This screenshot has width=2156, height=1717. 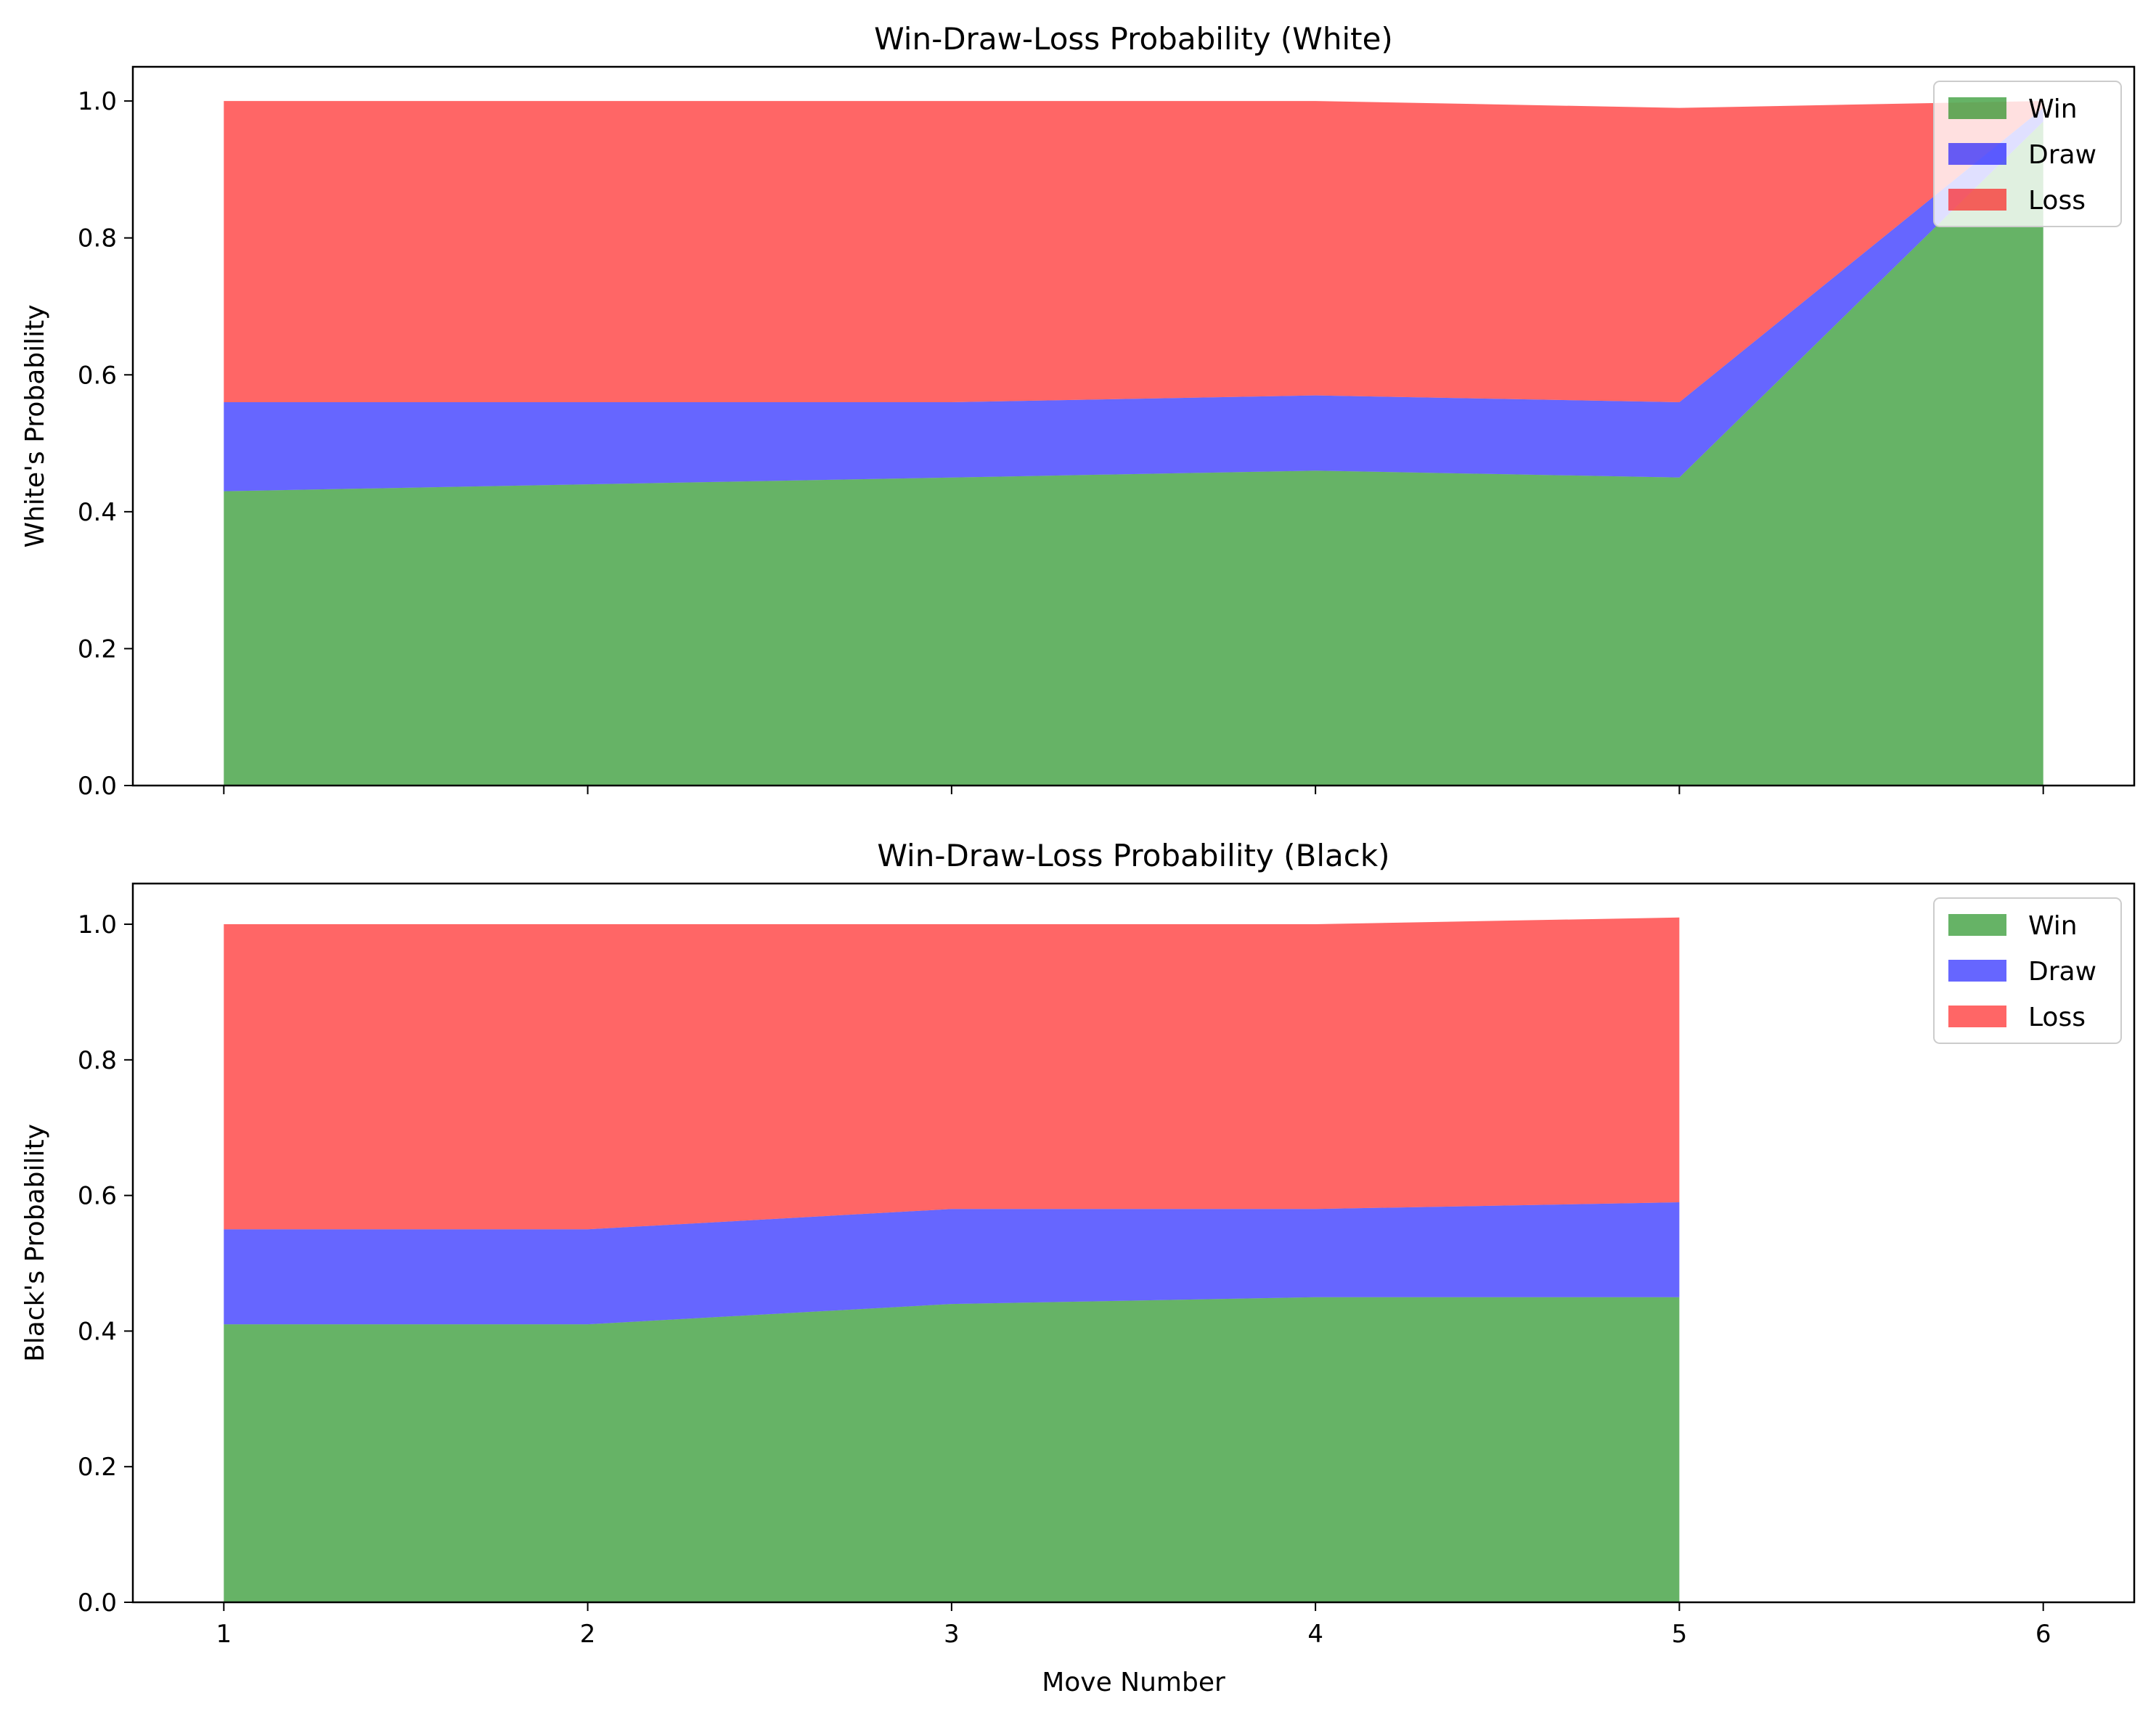 What do you see at coordinates (952, 1634) in the screenshot?
I see `black-x-tick-label: 3` at bounding box center [952, 1634].